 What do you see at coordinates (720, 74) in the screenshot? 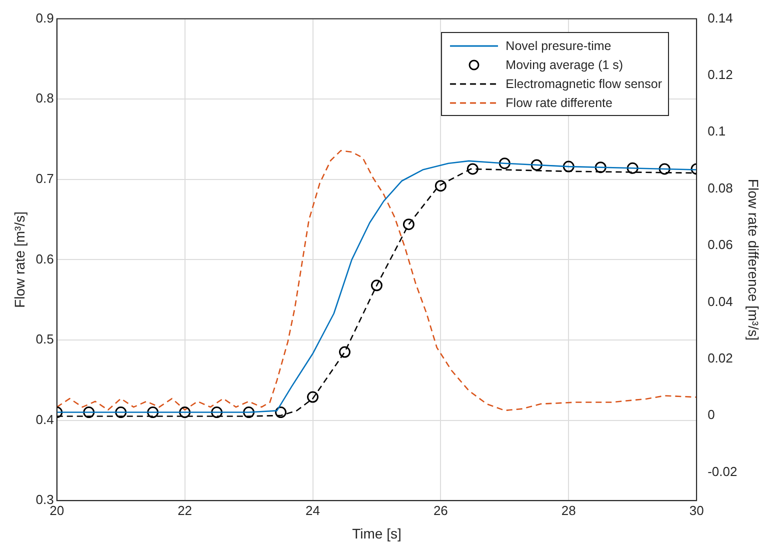
I see `y2-tick-label: 0.12` at bounding box center [720, 74].